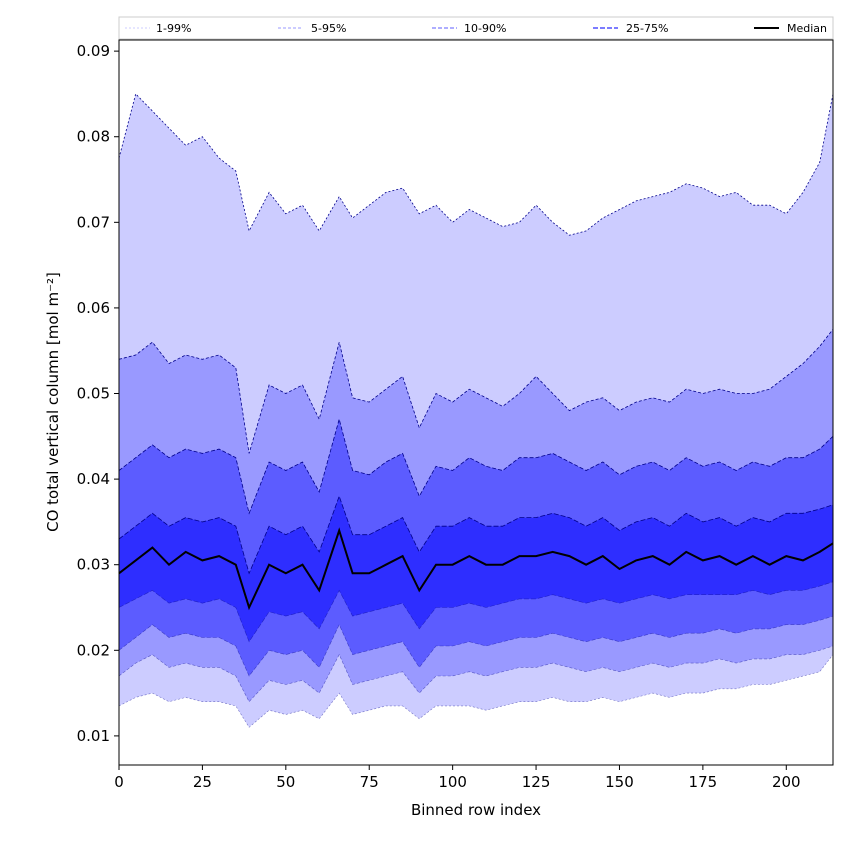 This screenshot has width=850, height=850. Describe the element at coordinates (807, 28) in the screenshot. I see `legend-label-median: Median` at that location.